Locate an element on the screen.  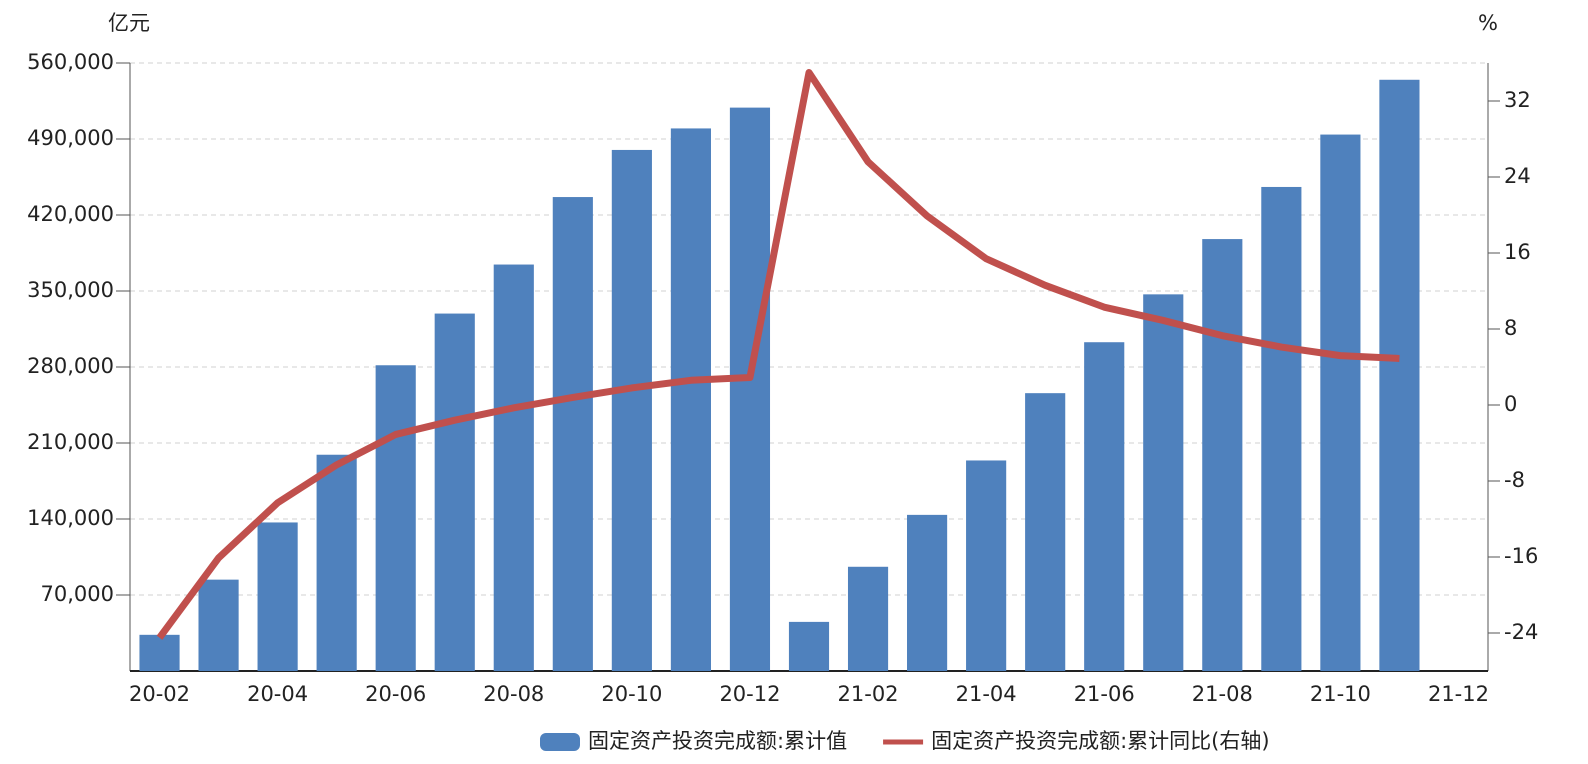
legend-label: 固定资产投资完成额:累计同比(右轴) is located at coordinates (1100, 741).